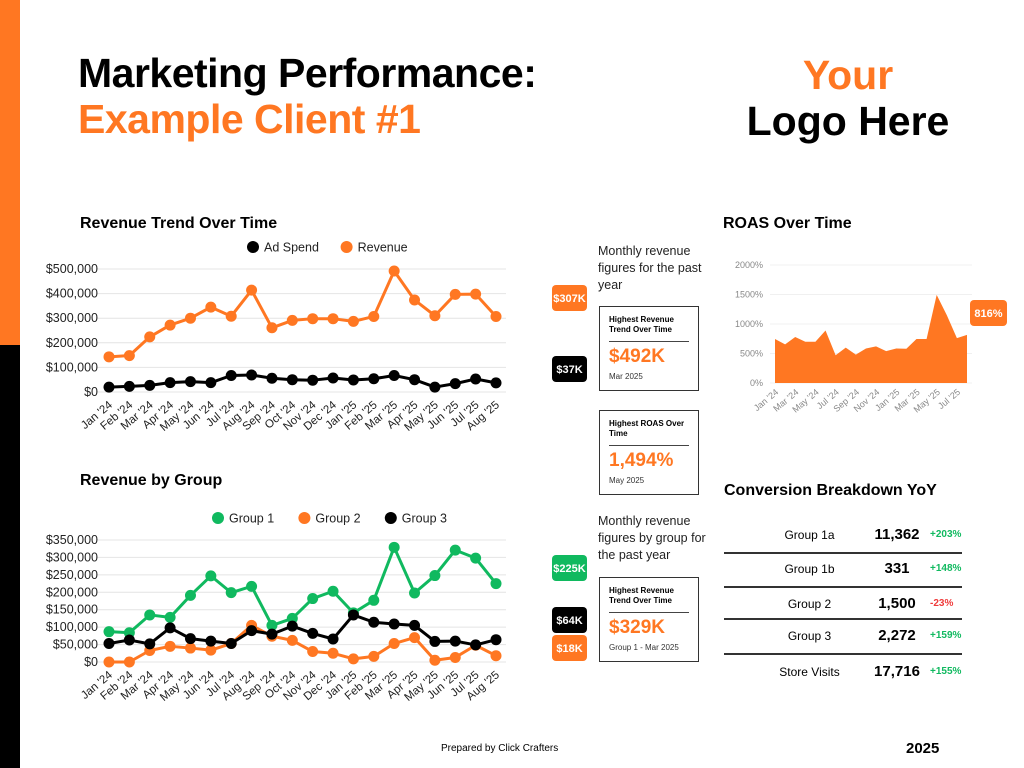 Image resolution: width=1024 pixels, height=768 pixels. What do you see at coordinates (809, 672) in the screenshot?
I see `row-label: Store Visits` at bounding box center [809, 672].